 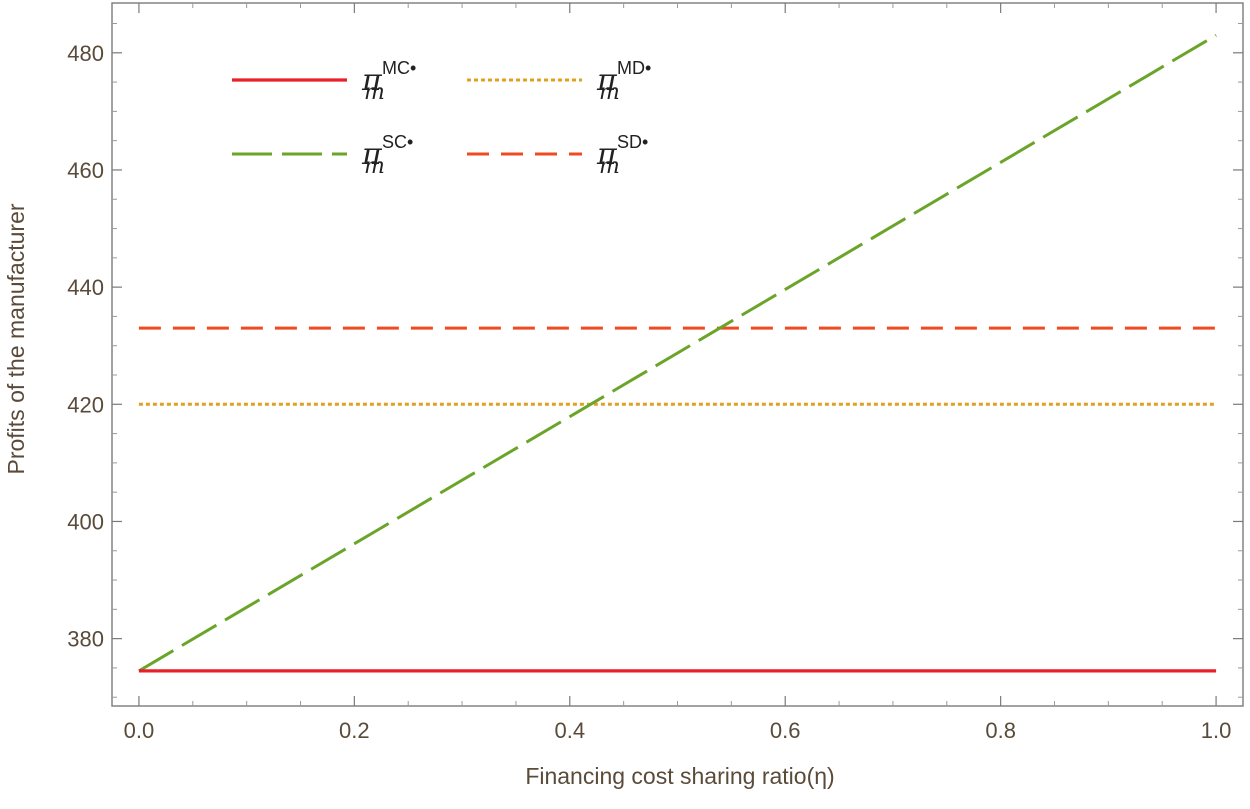 I want to click on legend-label-mc-base: π, so click(x=372, y=80).